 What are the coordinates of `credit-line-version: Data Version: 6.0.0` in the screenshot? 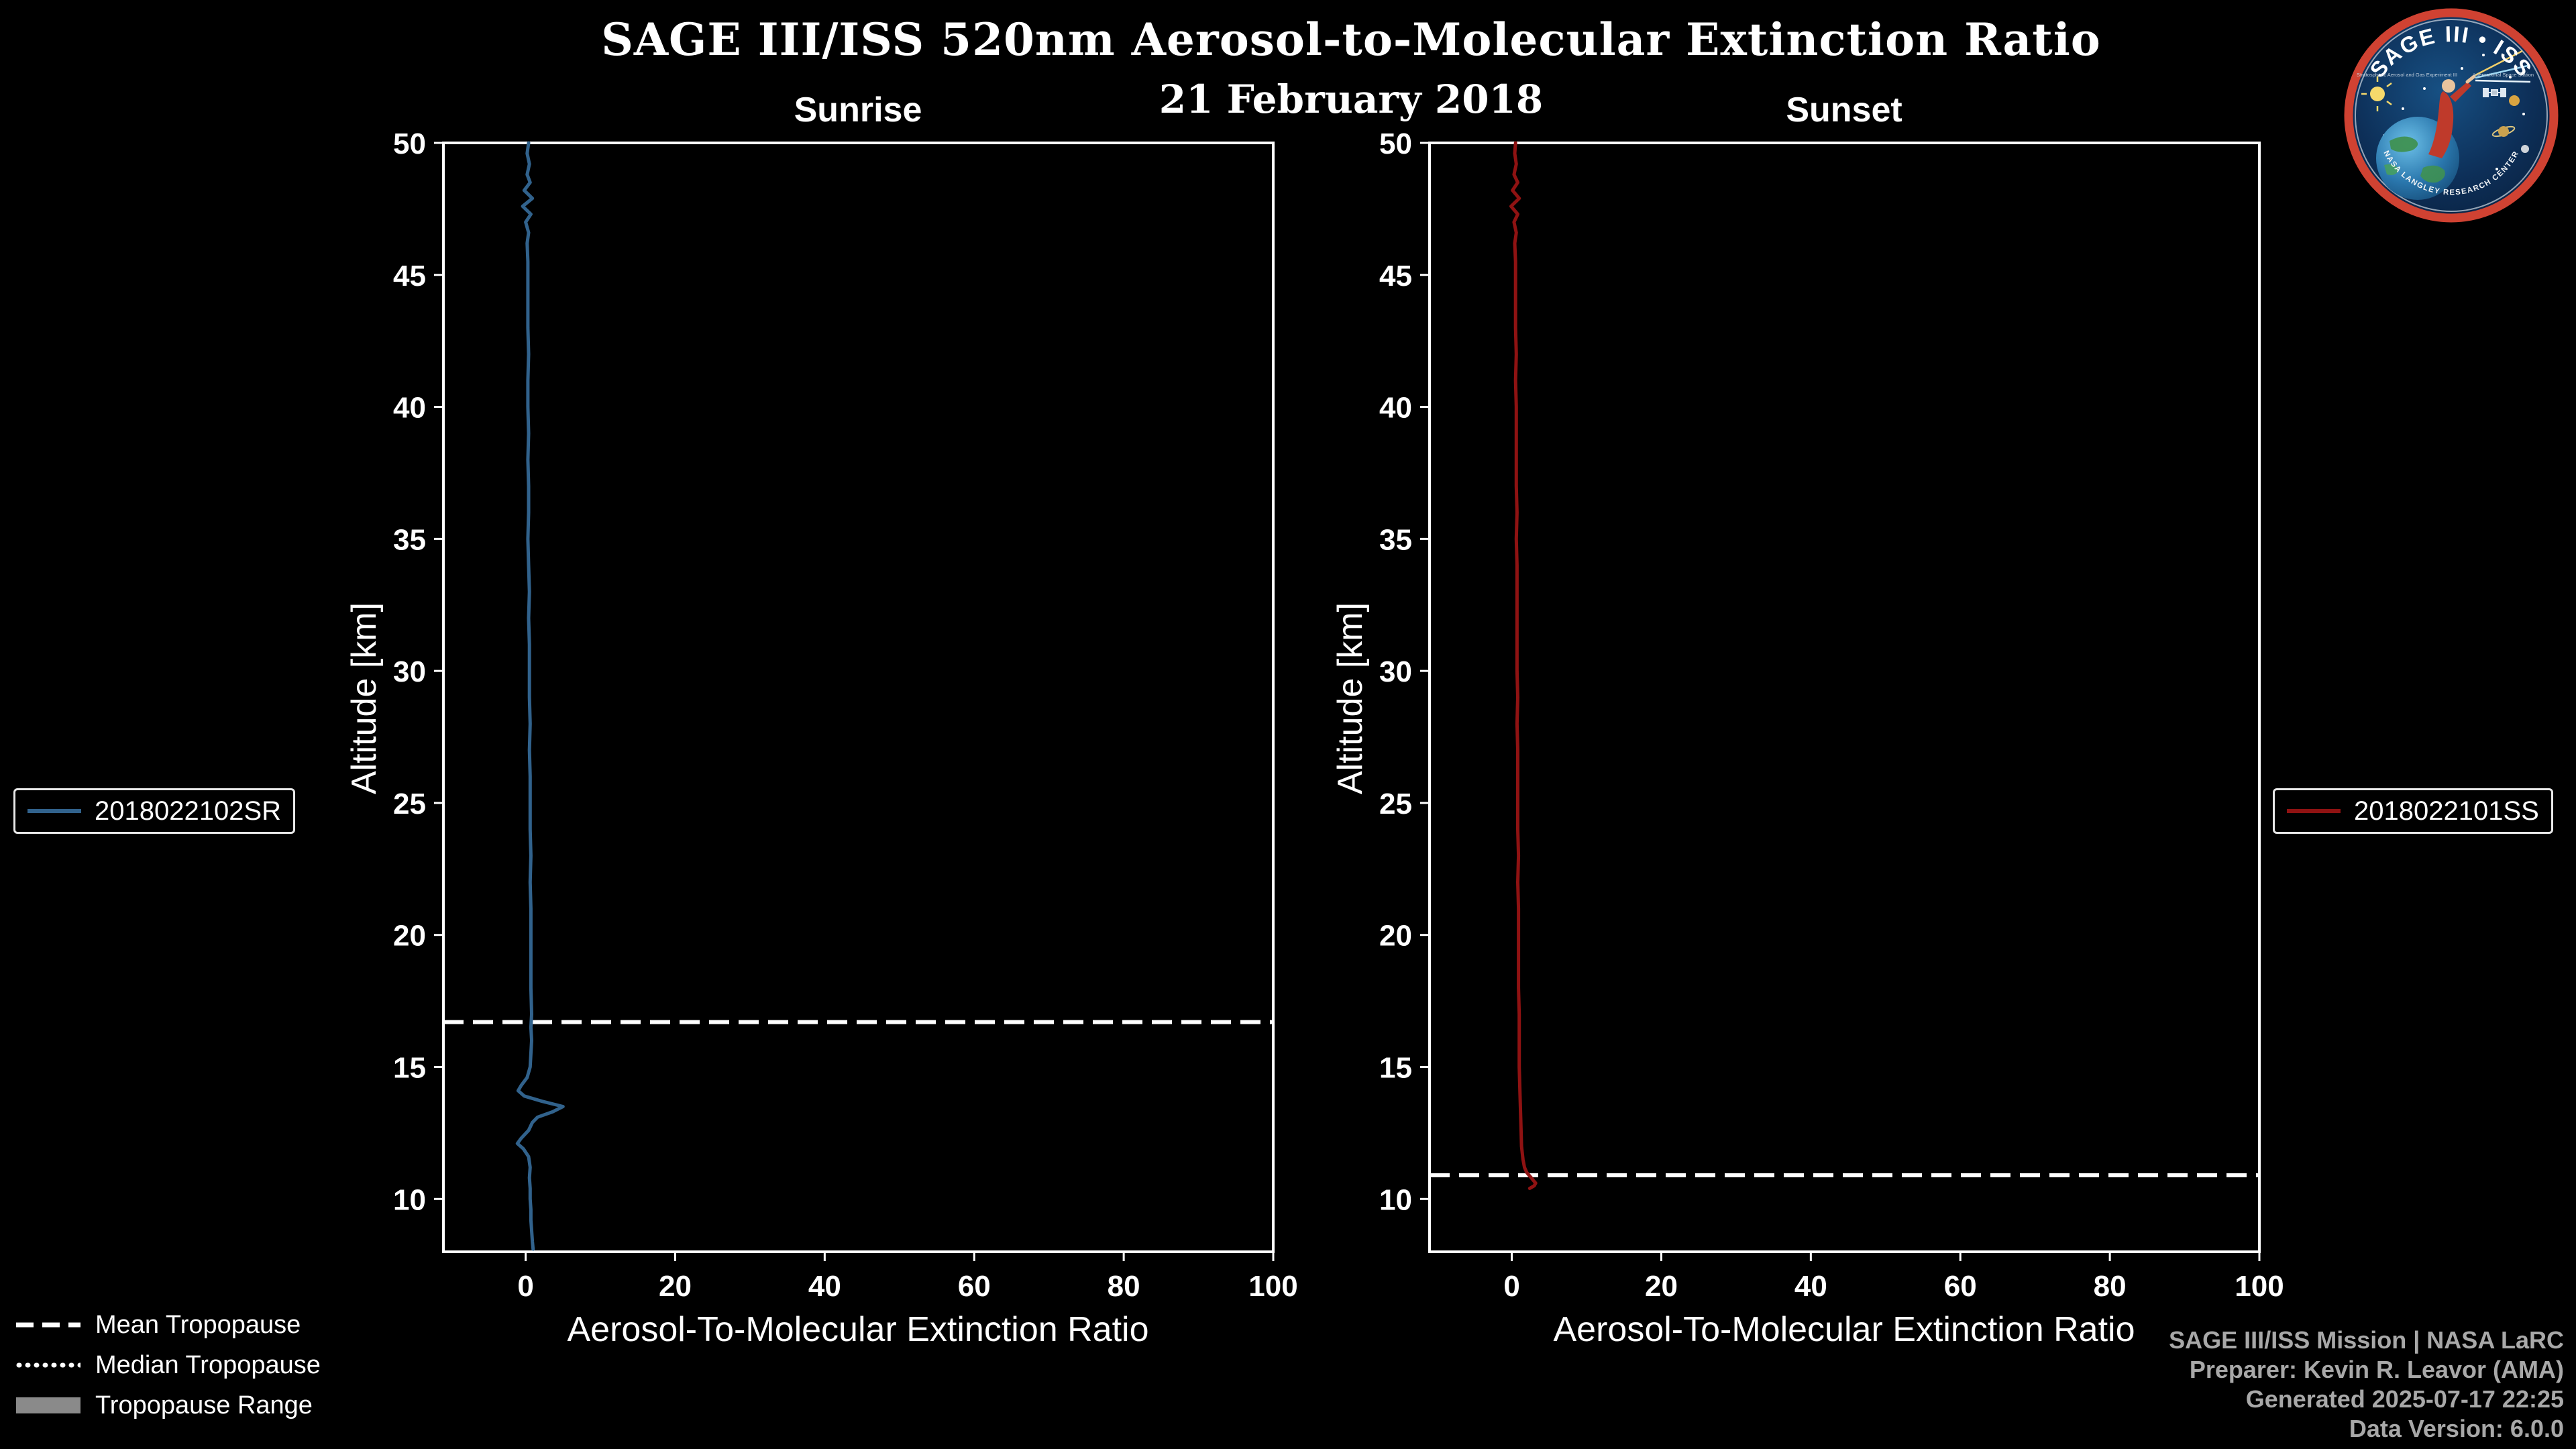 It's located at (2456, 1428).